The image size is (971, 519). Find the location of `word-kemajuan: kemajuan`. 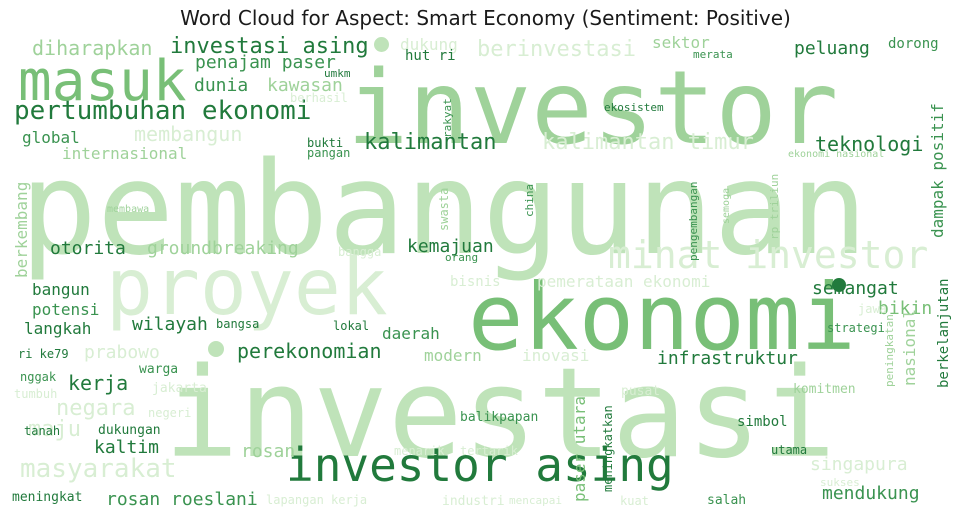

word-kemajuan: kemajuan is located at coordinates (450, 246).